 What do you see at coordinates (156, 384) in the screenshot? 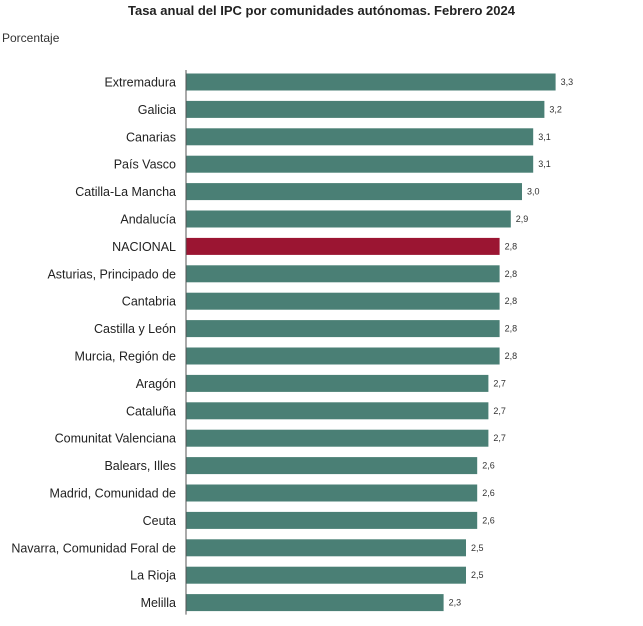
I see `category-label: Aragón` at bounding box center [156, 384].